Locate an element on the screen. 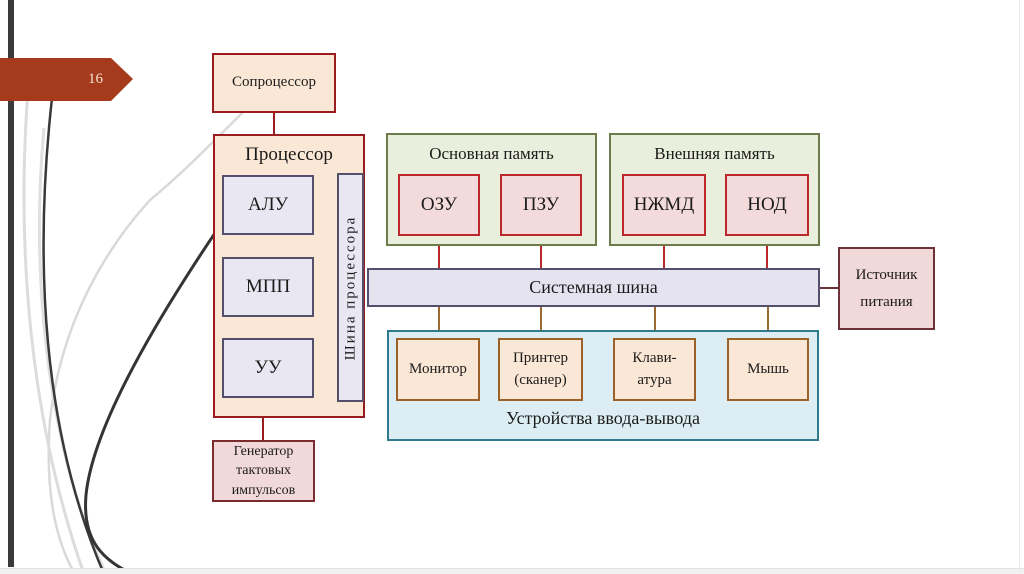 The width and height of the screenshot is (1024, 574). main-memory-title: Основная память is located at coordinates (491, 153).